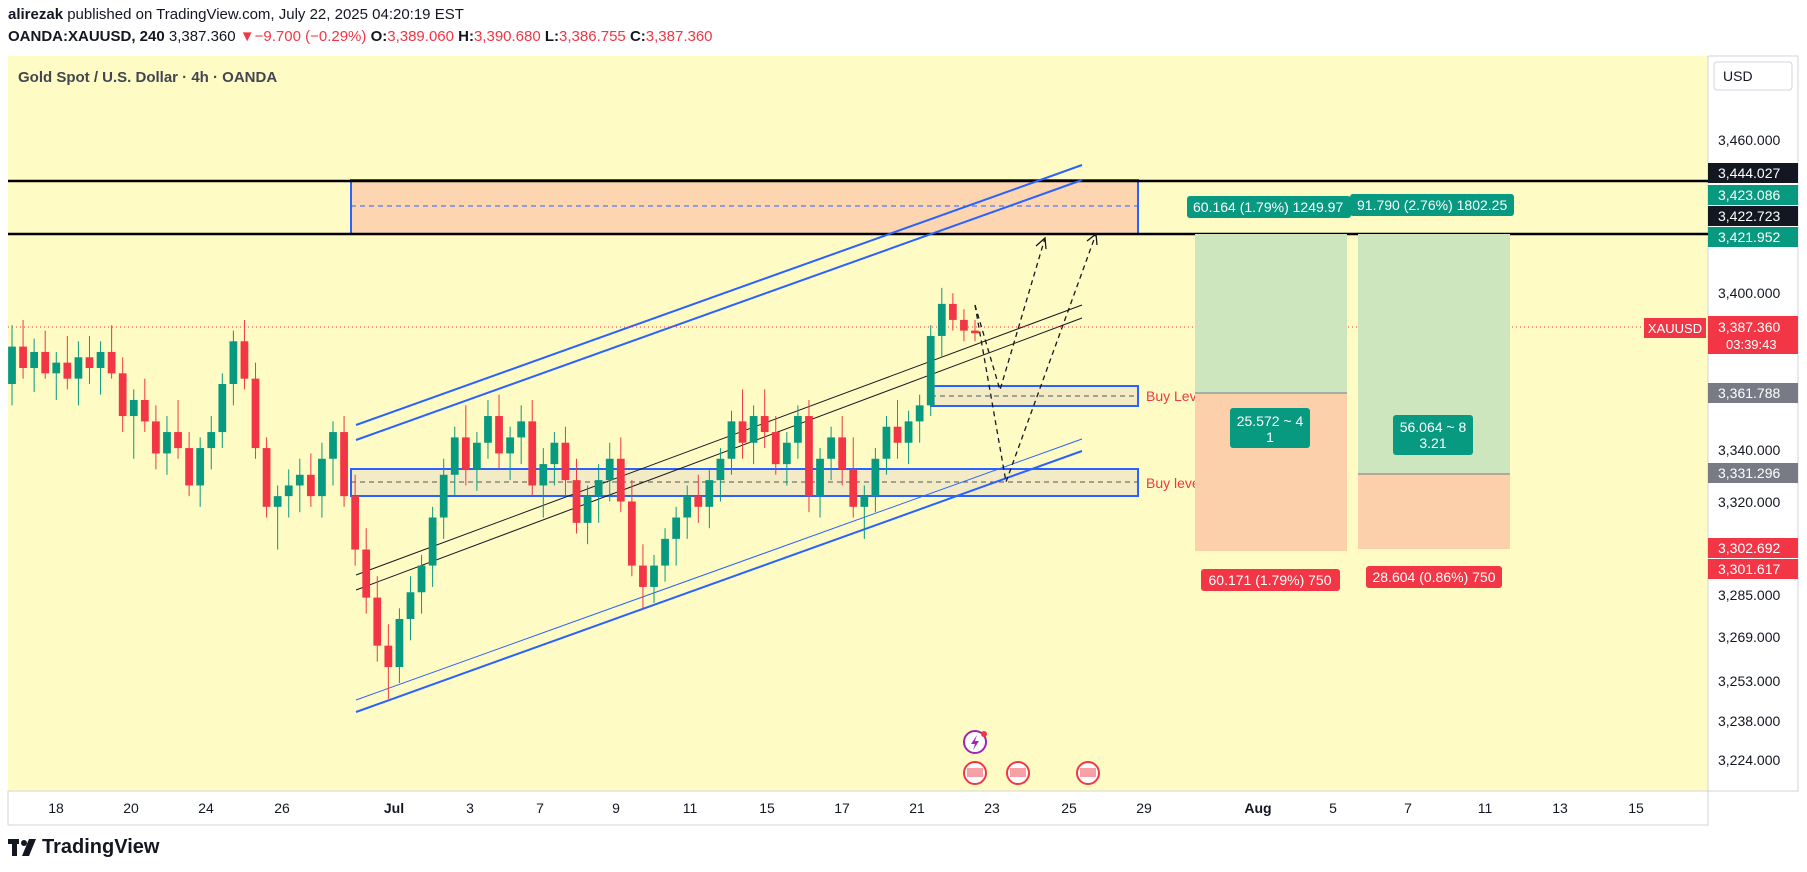 The image size is (1807, 872). What do you see at coordinates (1434, 511) in the screenshot?
I see `position-2-loss-area` at bounding box center [1434, 511].